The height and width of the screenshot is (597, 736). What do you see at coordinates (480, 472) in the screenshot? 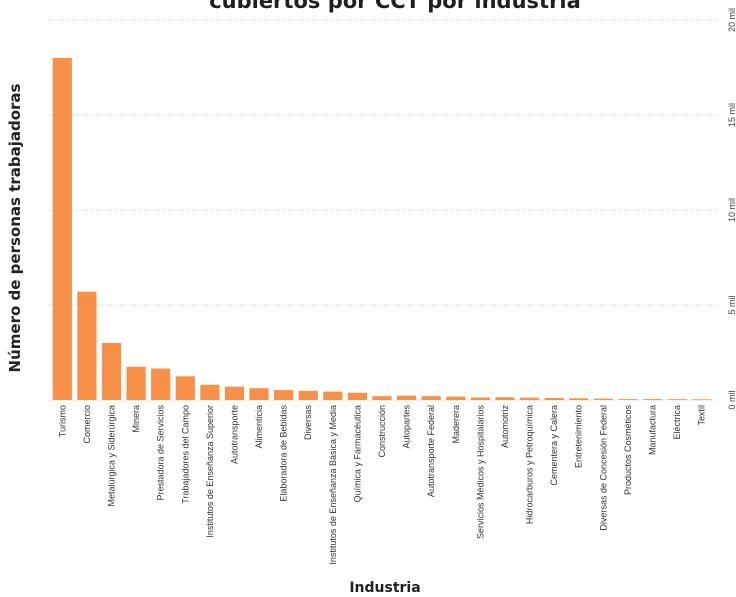
I see `x-tick-label: Servicios Médicos y Hospitalarios` at bounding box center [480, 472].